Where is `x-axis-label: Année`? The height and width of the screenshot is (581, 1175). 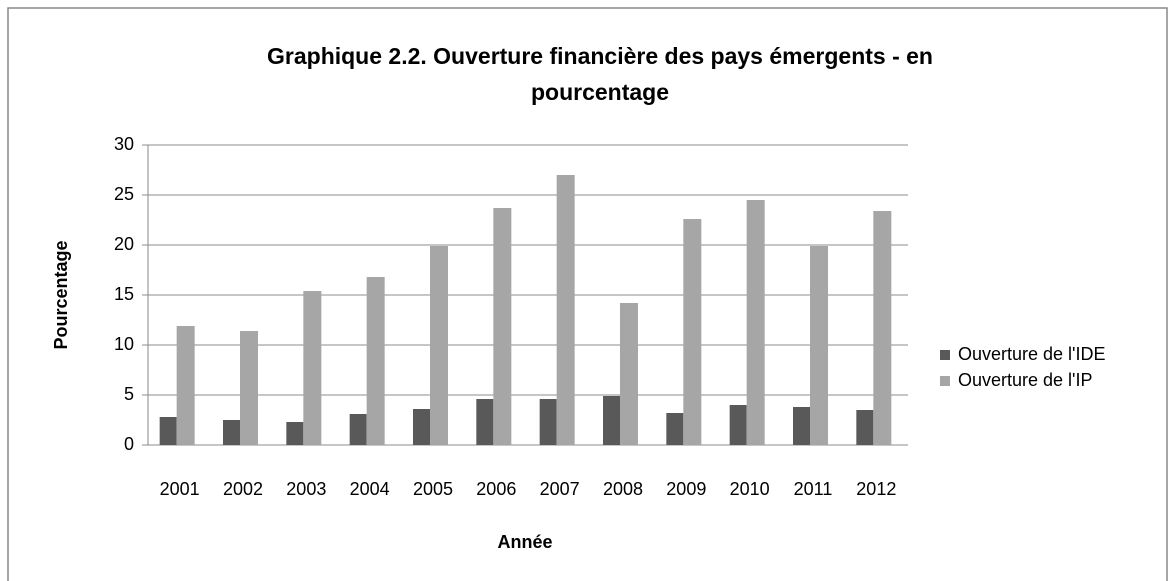 x-axis-label: Année is located at coordinates (524, 542).